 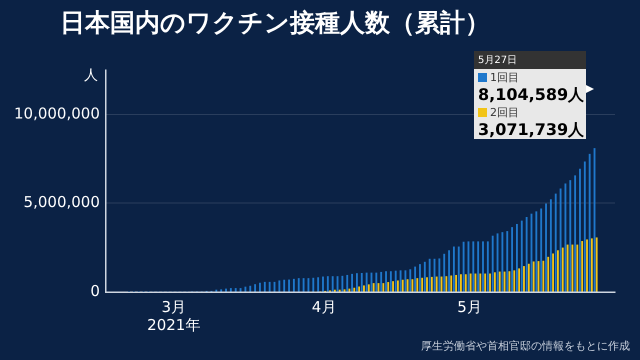 What do you see at coordinates (530, 60) in the screenshot?
I see `text: 5月27日` at bounding box center [530, 60].